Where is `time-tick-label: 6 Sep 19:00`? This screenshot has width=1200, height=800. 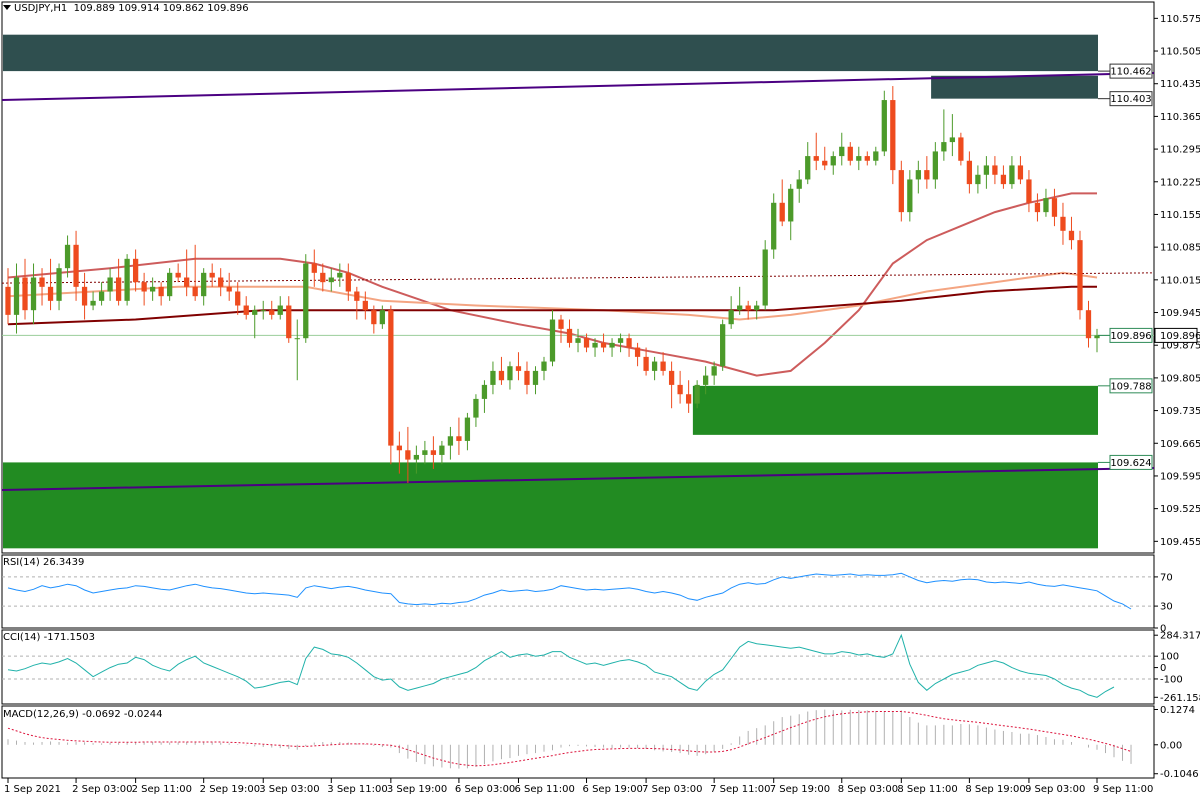 time-tick-label: 6 Sep 19:00 is located at coordinates (613, 789).